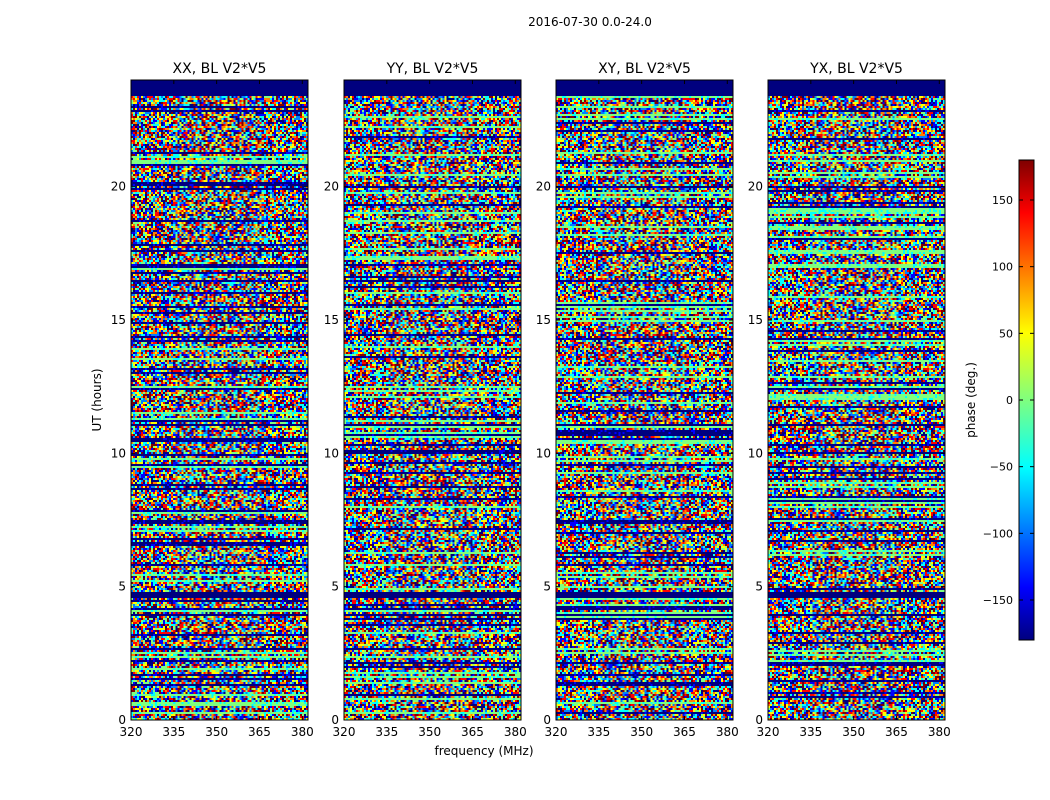 The width and height of the screenshot is (1050, 800). What do you see at coordinates (483, 751) in the screenshot?
I see `x-axis-label: frequency (MHz)` at bounding box center [483, 751].